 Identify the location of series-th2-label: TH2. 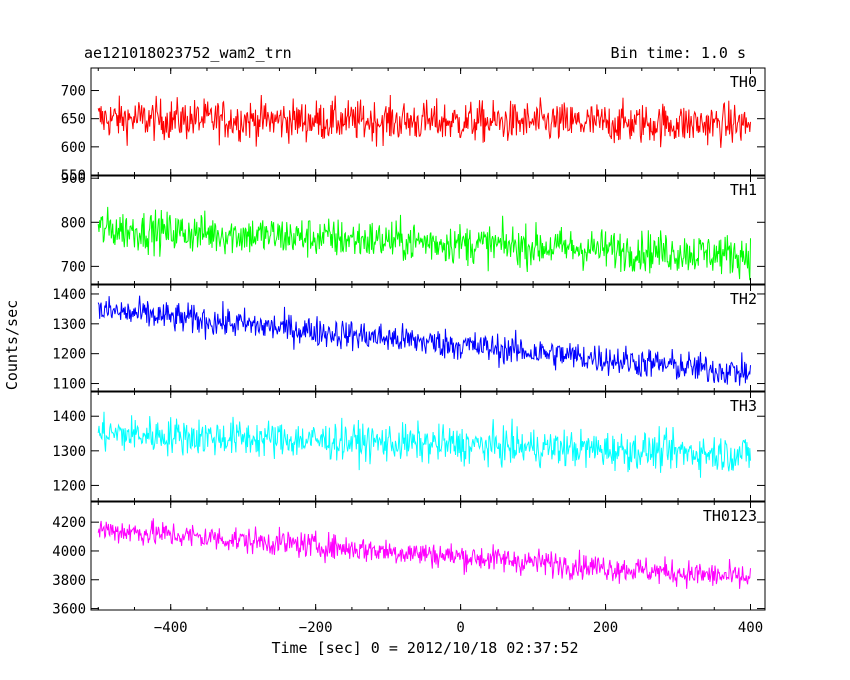
(743, 299).